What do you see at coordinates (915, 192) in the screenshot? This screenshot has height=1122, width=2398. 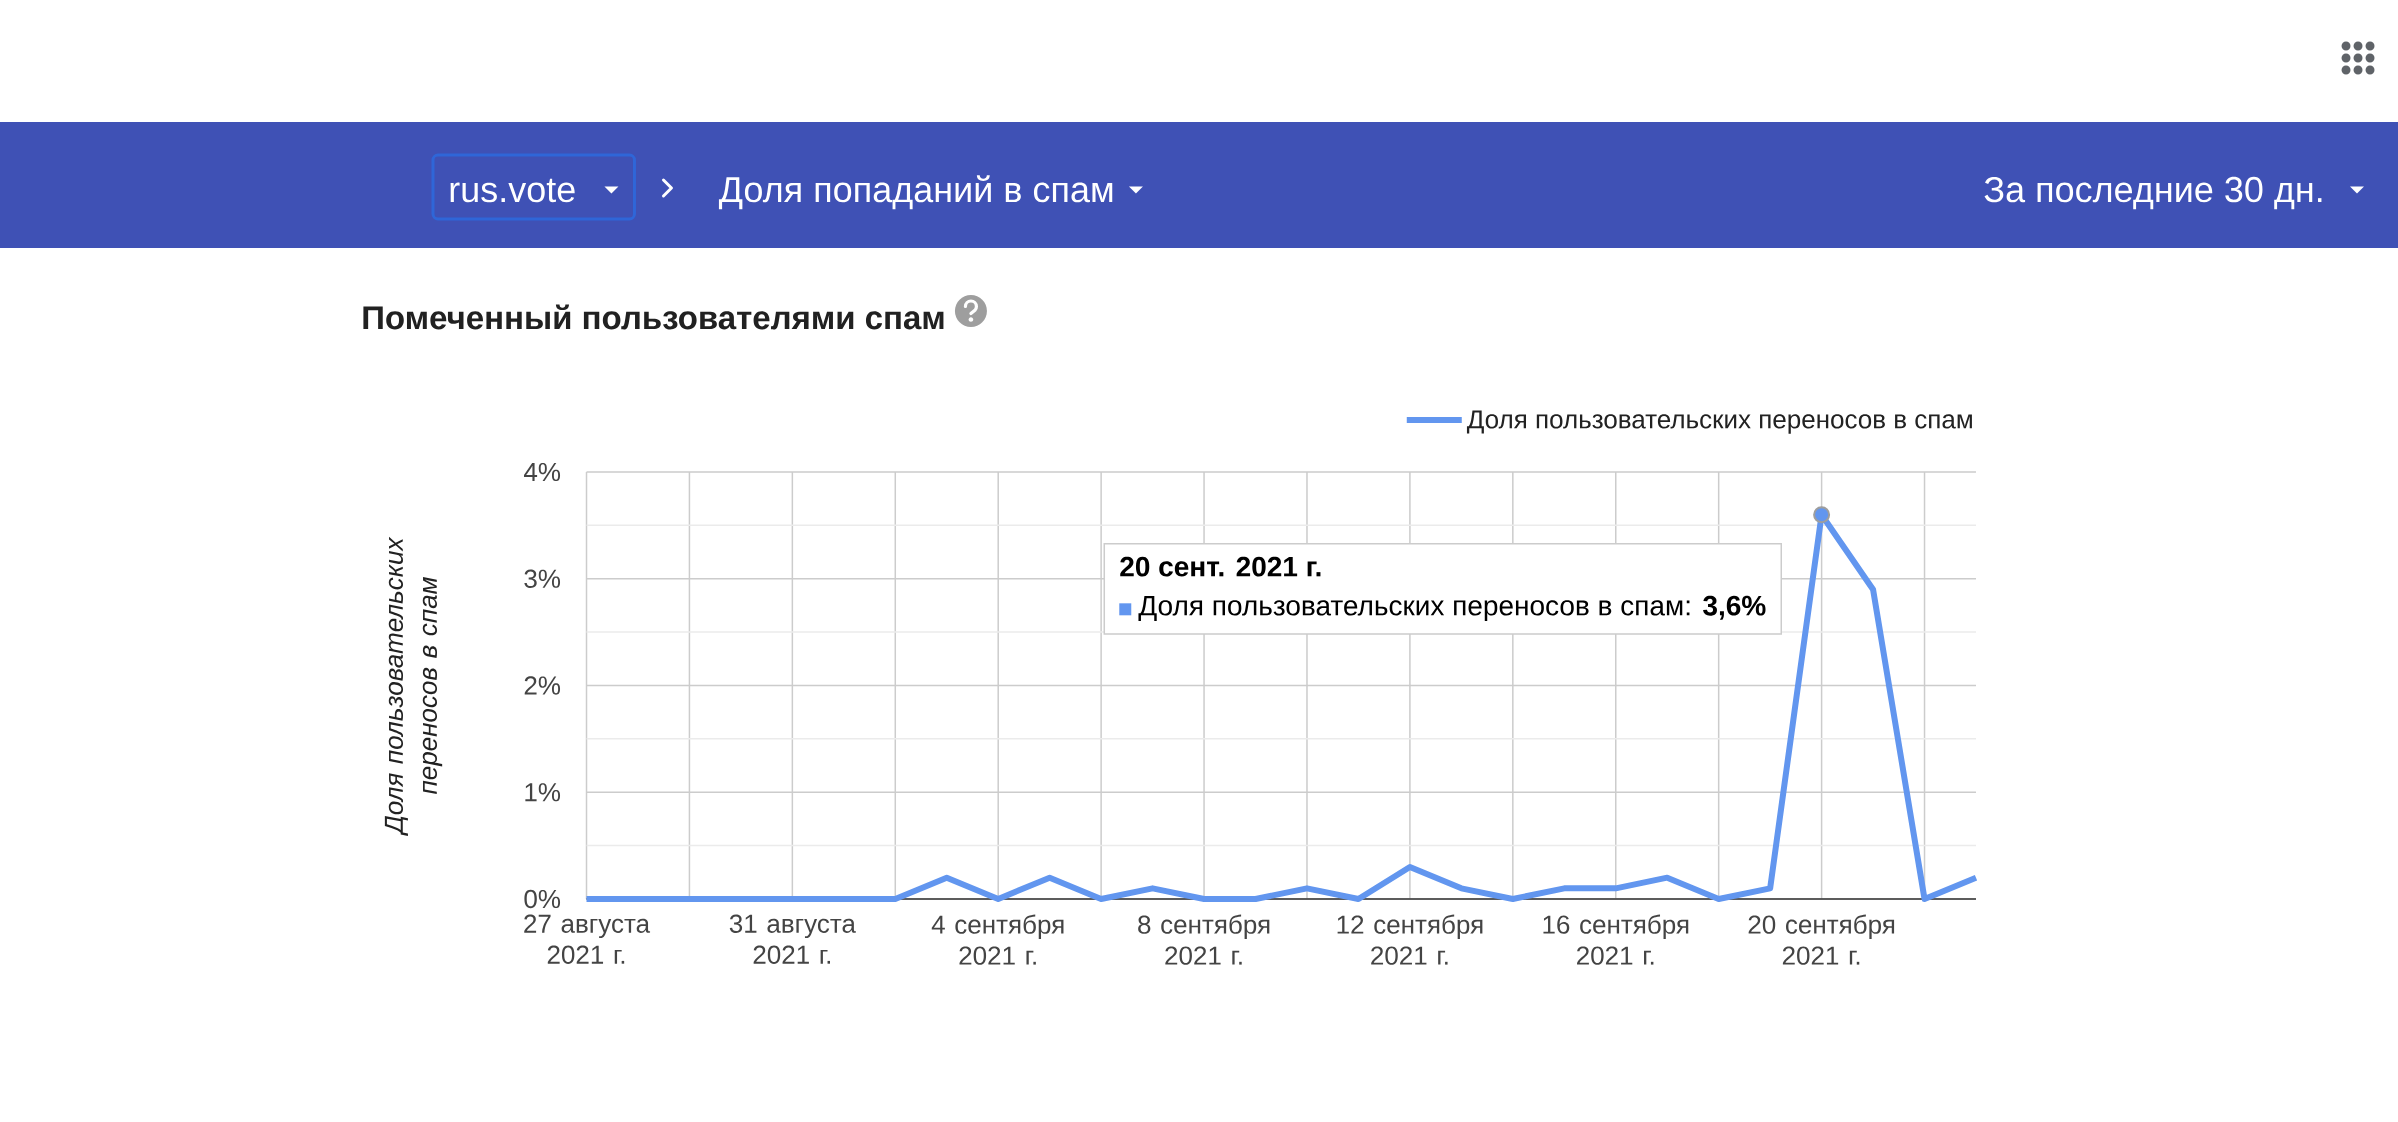 I see `text: Доля попаданий в спам` at bounding box center [915, 192].